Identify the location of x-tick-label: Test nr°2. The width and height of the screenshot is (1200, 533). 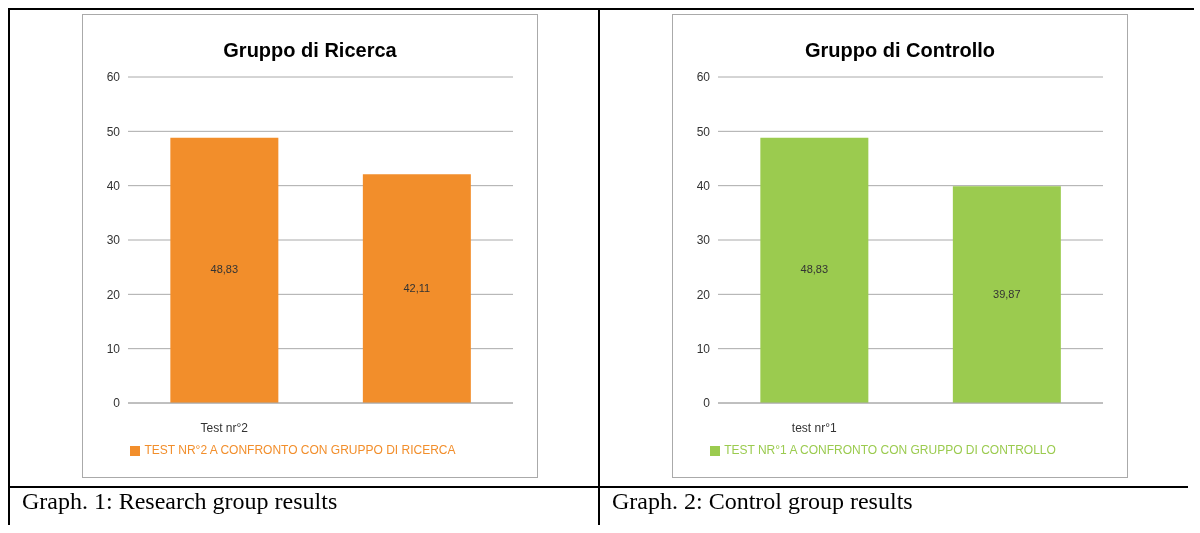
(224, 427).